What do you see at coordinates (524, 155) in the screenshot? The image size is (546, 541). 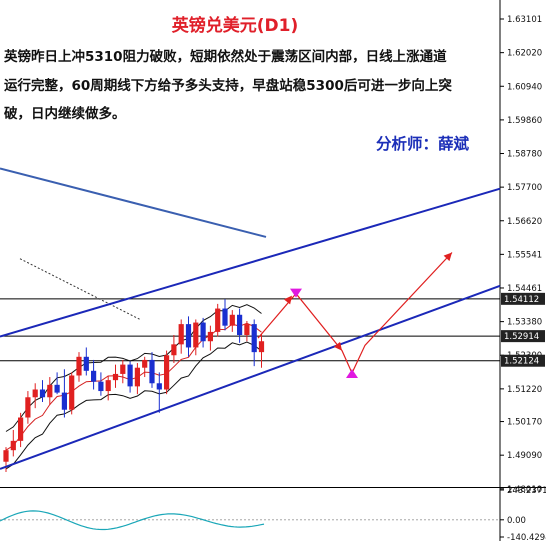 I see `price-tick-label: 1.58780` at bounding box center [524, 155].